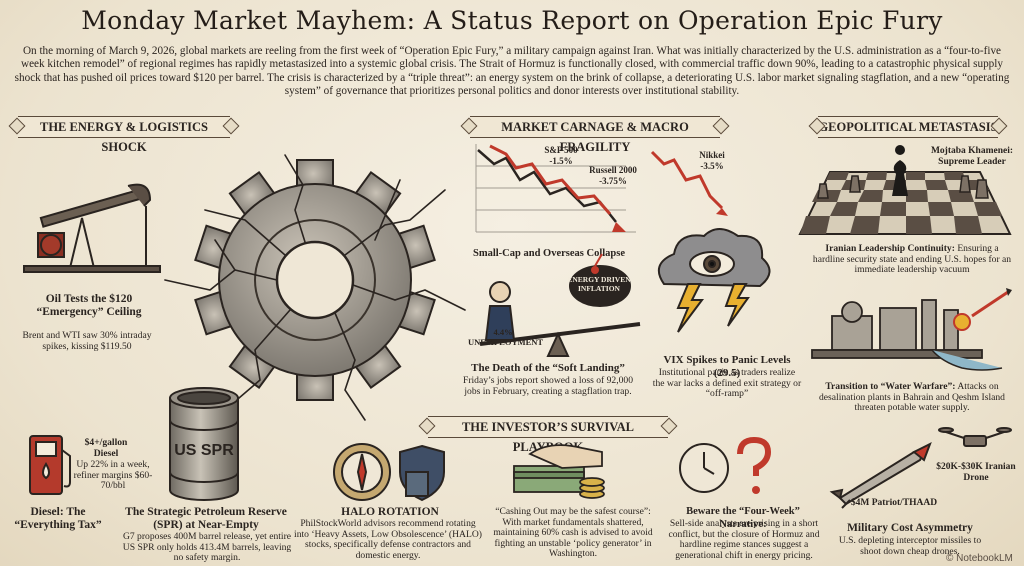 This screenshot has height=566, width=1024. I want to click on oil-pumpjack-icon, so click(92, 228).